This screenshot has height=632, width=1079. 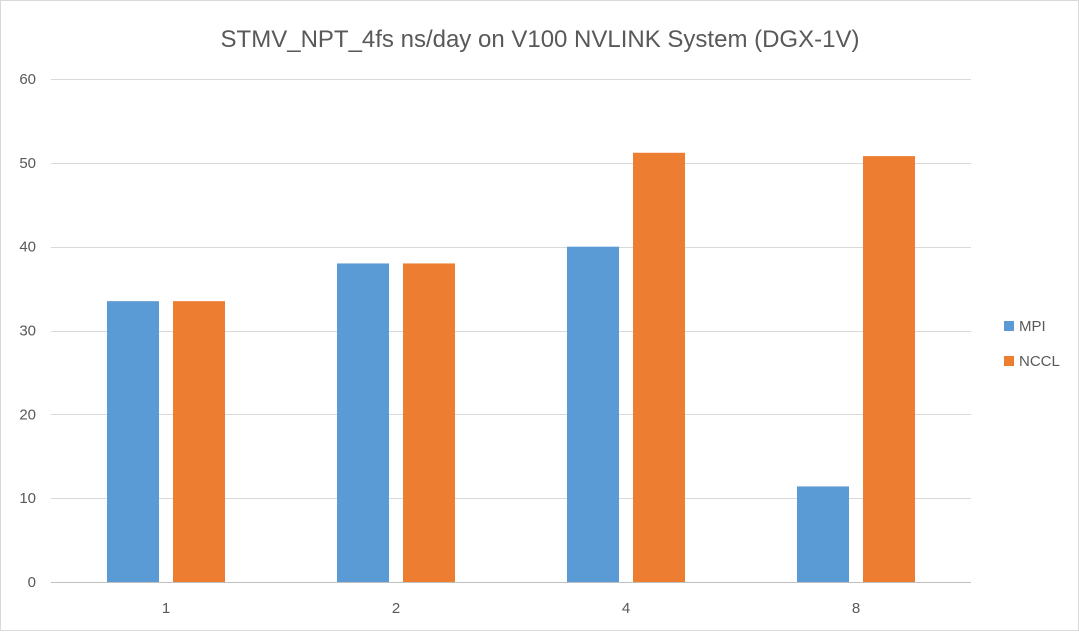 What do you see at coordinates (626, 608) in the screenshot?
I see `x-tick-label: 4` at bounding box center [626, 608].